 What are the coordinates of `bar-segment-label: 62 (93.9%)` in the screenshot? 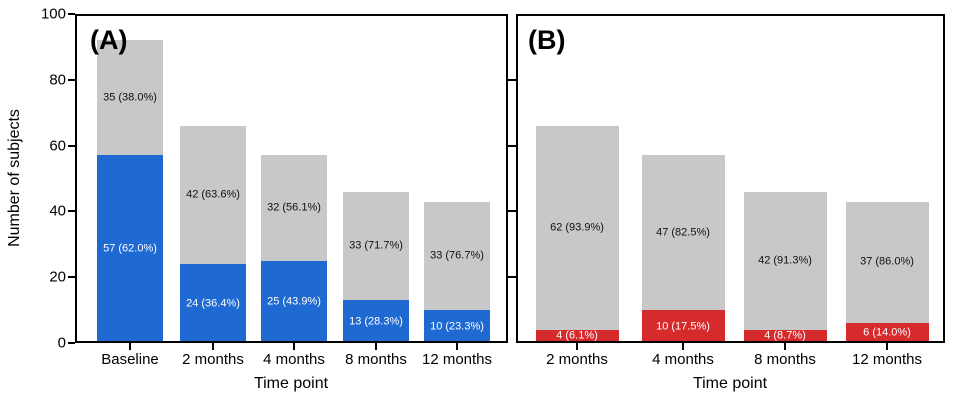 It's located at (577, 227).